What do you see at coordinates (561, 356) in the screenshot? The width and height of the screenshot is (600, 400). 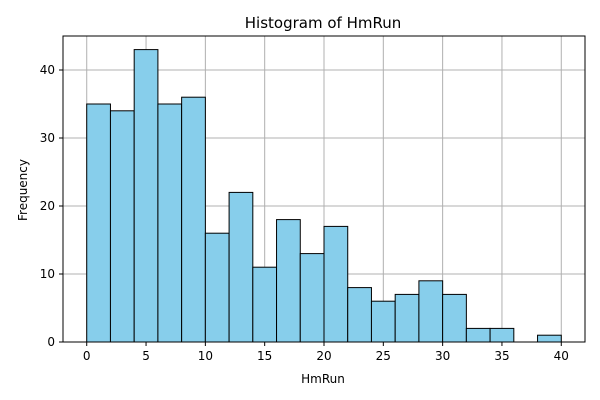 I see `x-tick-label: 40` at bounding box center [561, 356].